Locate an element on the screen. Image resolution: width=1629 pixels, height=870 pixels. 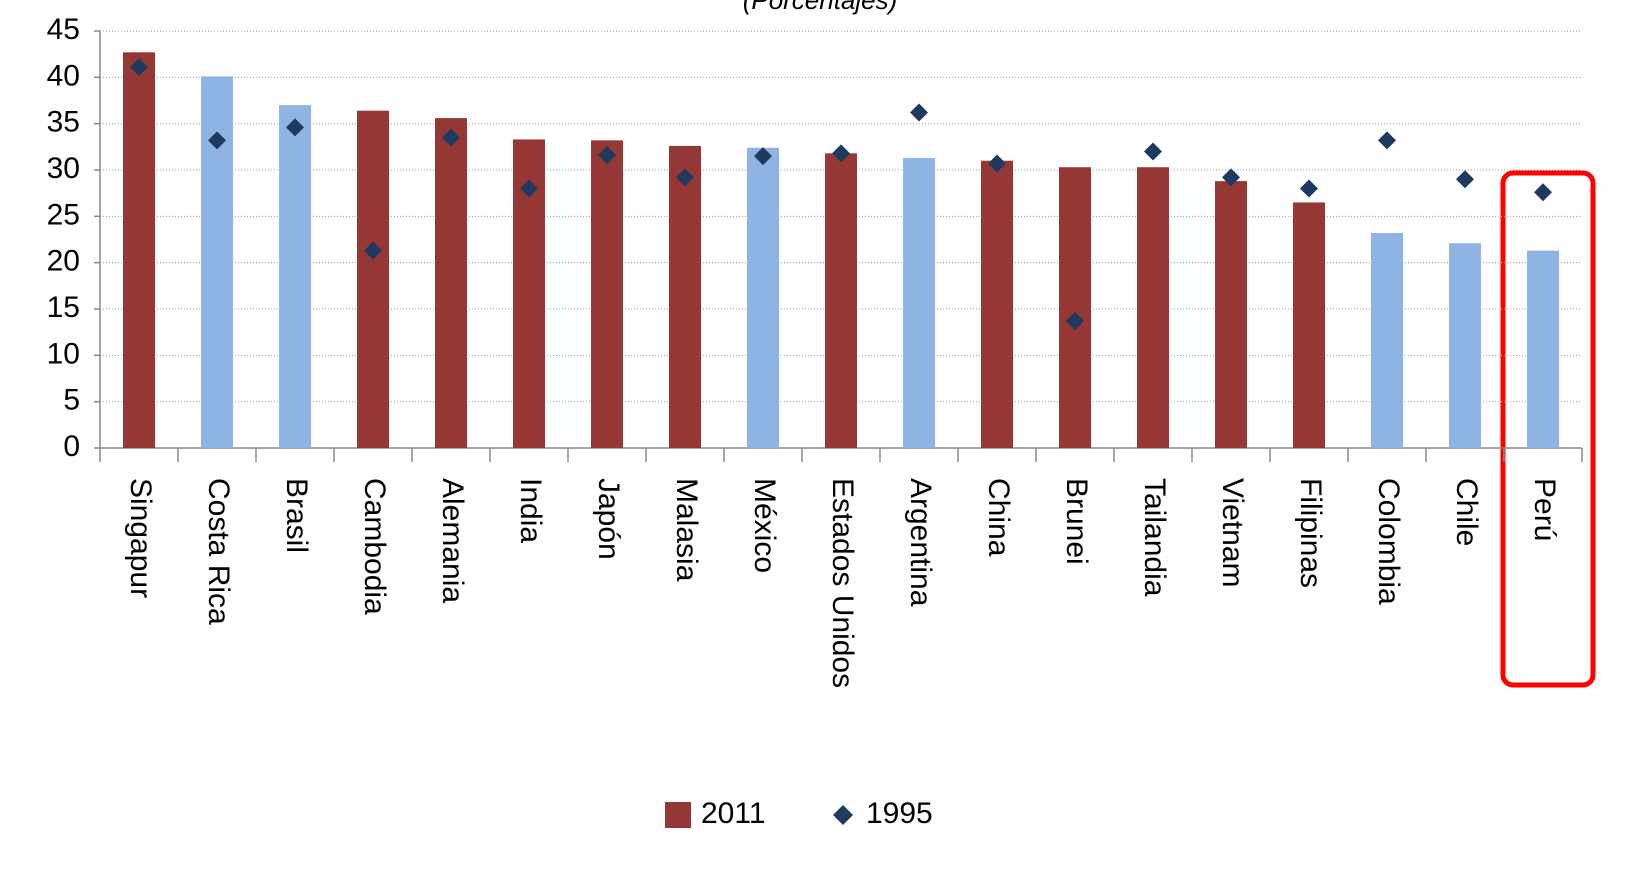
highlight-box is located at coordinates (1548, 429).